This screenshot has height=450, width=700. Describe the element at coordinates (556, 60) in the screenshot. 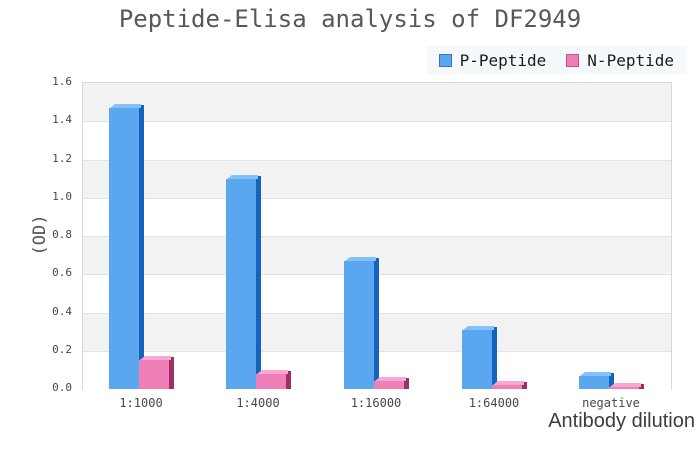

I see `legend: P-Peptide N-Peptide` at that location.